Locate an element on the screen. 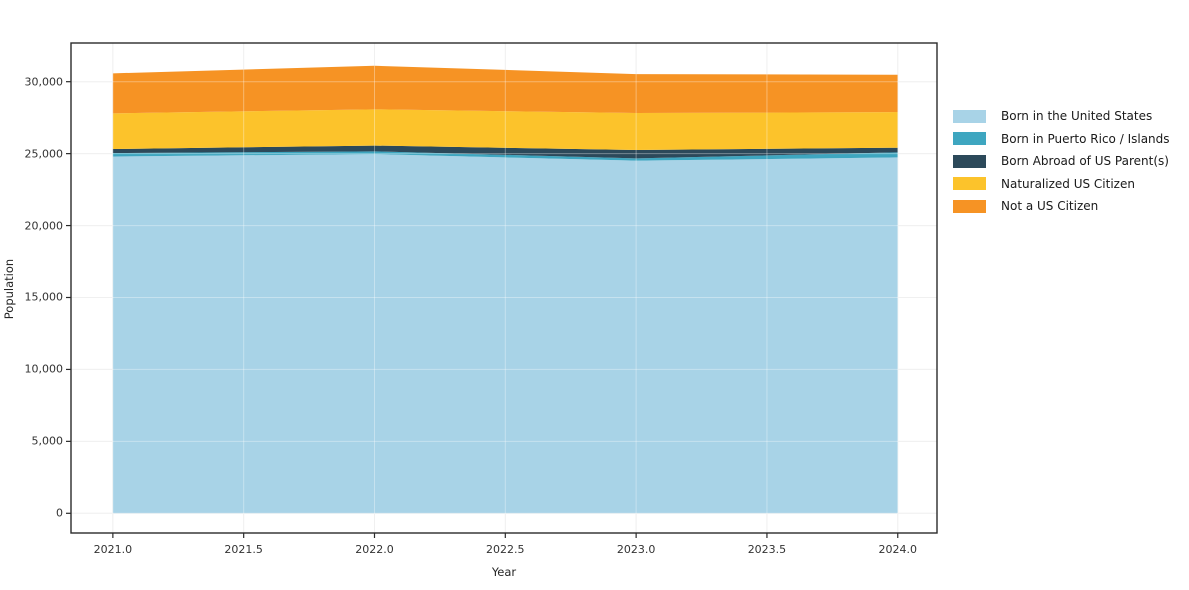 Image resolution: width=1189 pixels, height=590 pixels. legend-label: Not a US Citizen is located at coordinates (1050, 206).